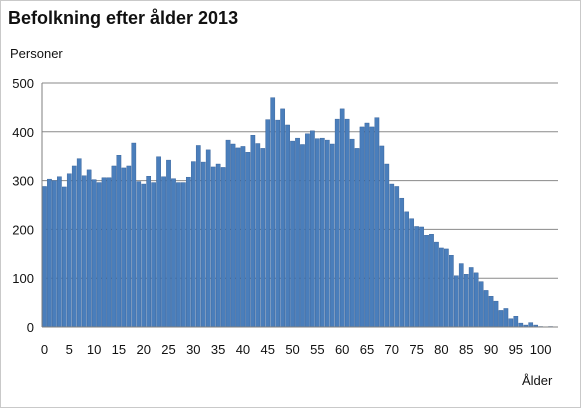 This screenshot has height=408, width=581. I want to click on x-tick-label-90: 90, so click(491, 349).